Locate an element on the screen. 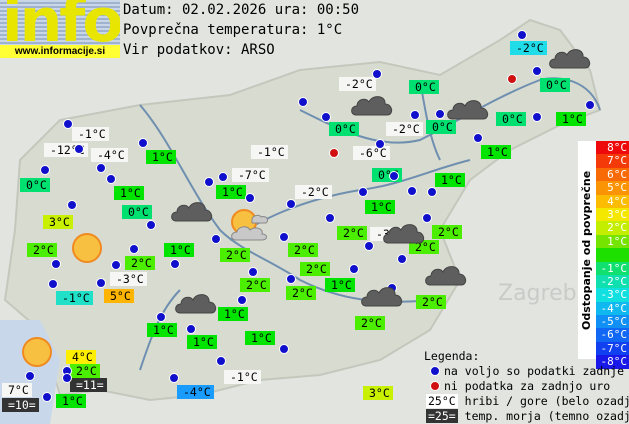  partly-cloudy-icon is located at coordinates (247, 224).